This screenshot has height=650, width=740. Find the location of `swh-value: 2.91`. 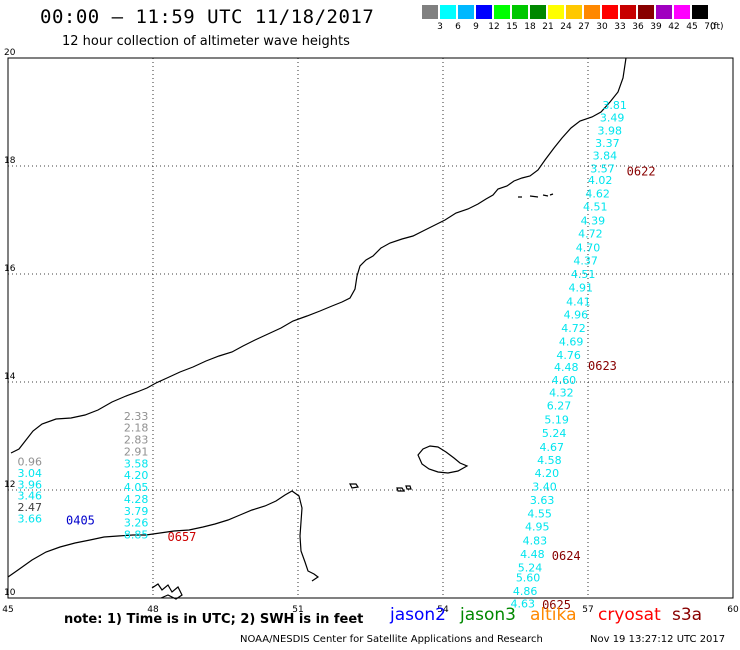

swh-value: 2.91 is located at coordinates (136, 451).